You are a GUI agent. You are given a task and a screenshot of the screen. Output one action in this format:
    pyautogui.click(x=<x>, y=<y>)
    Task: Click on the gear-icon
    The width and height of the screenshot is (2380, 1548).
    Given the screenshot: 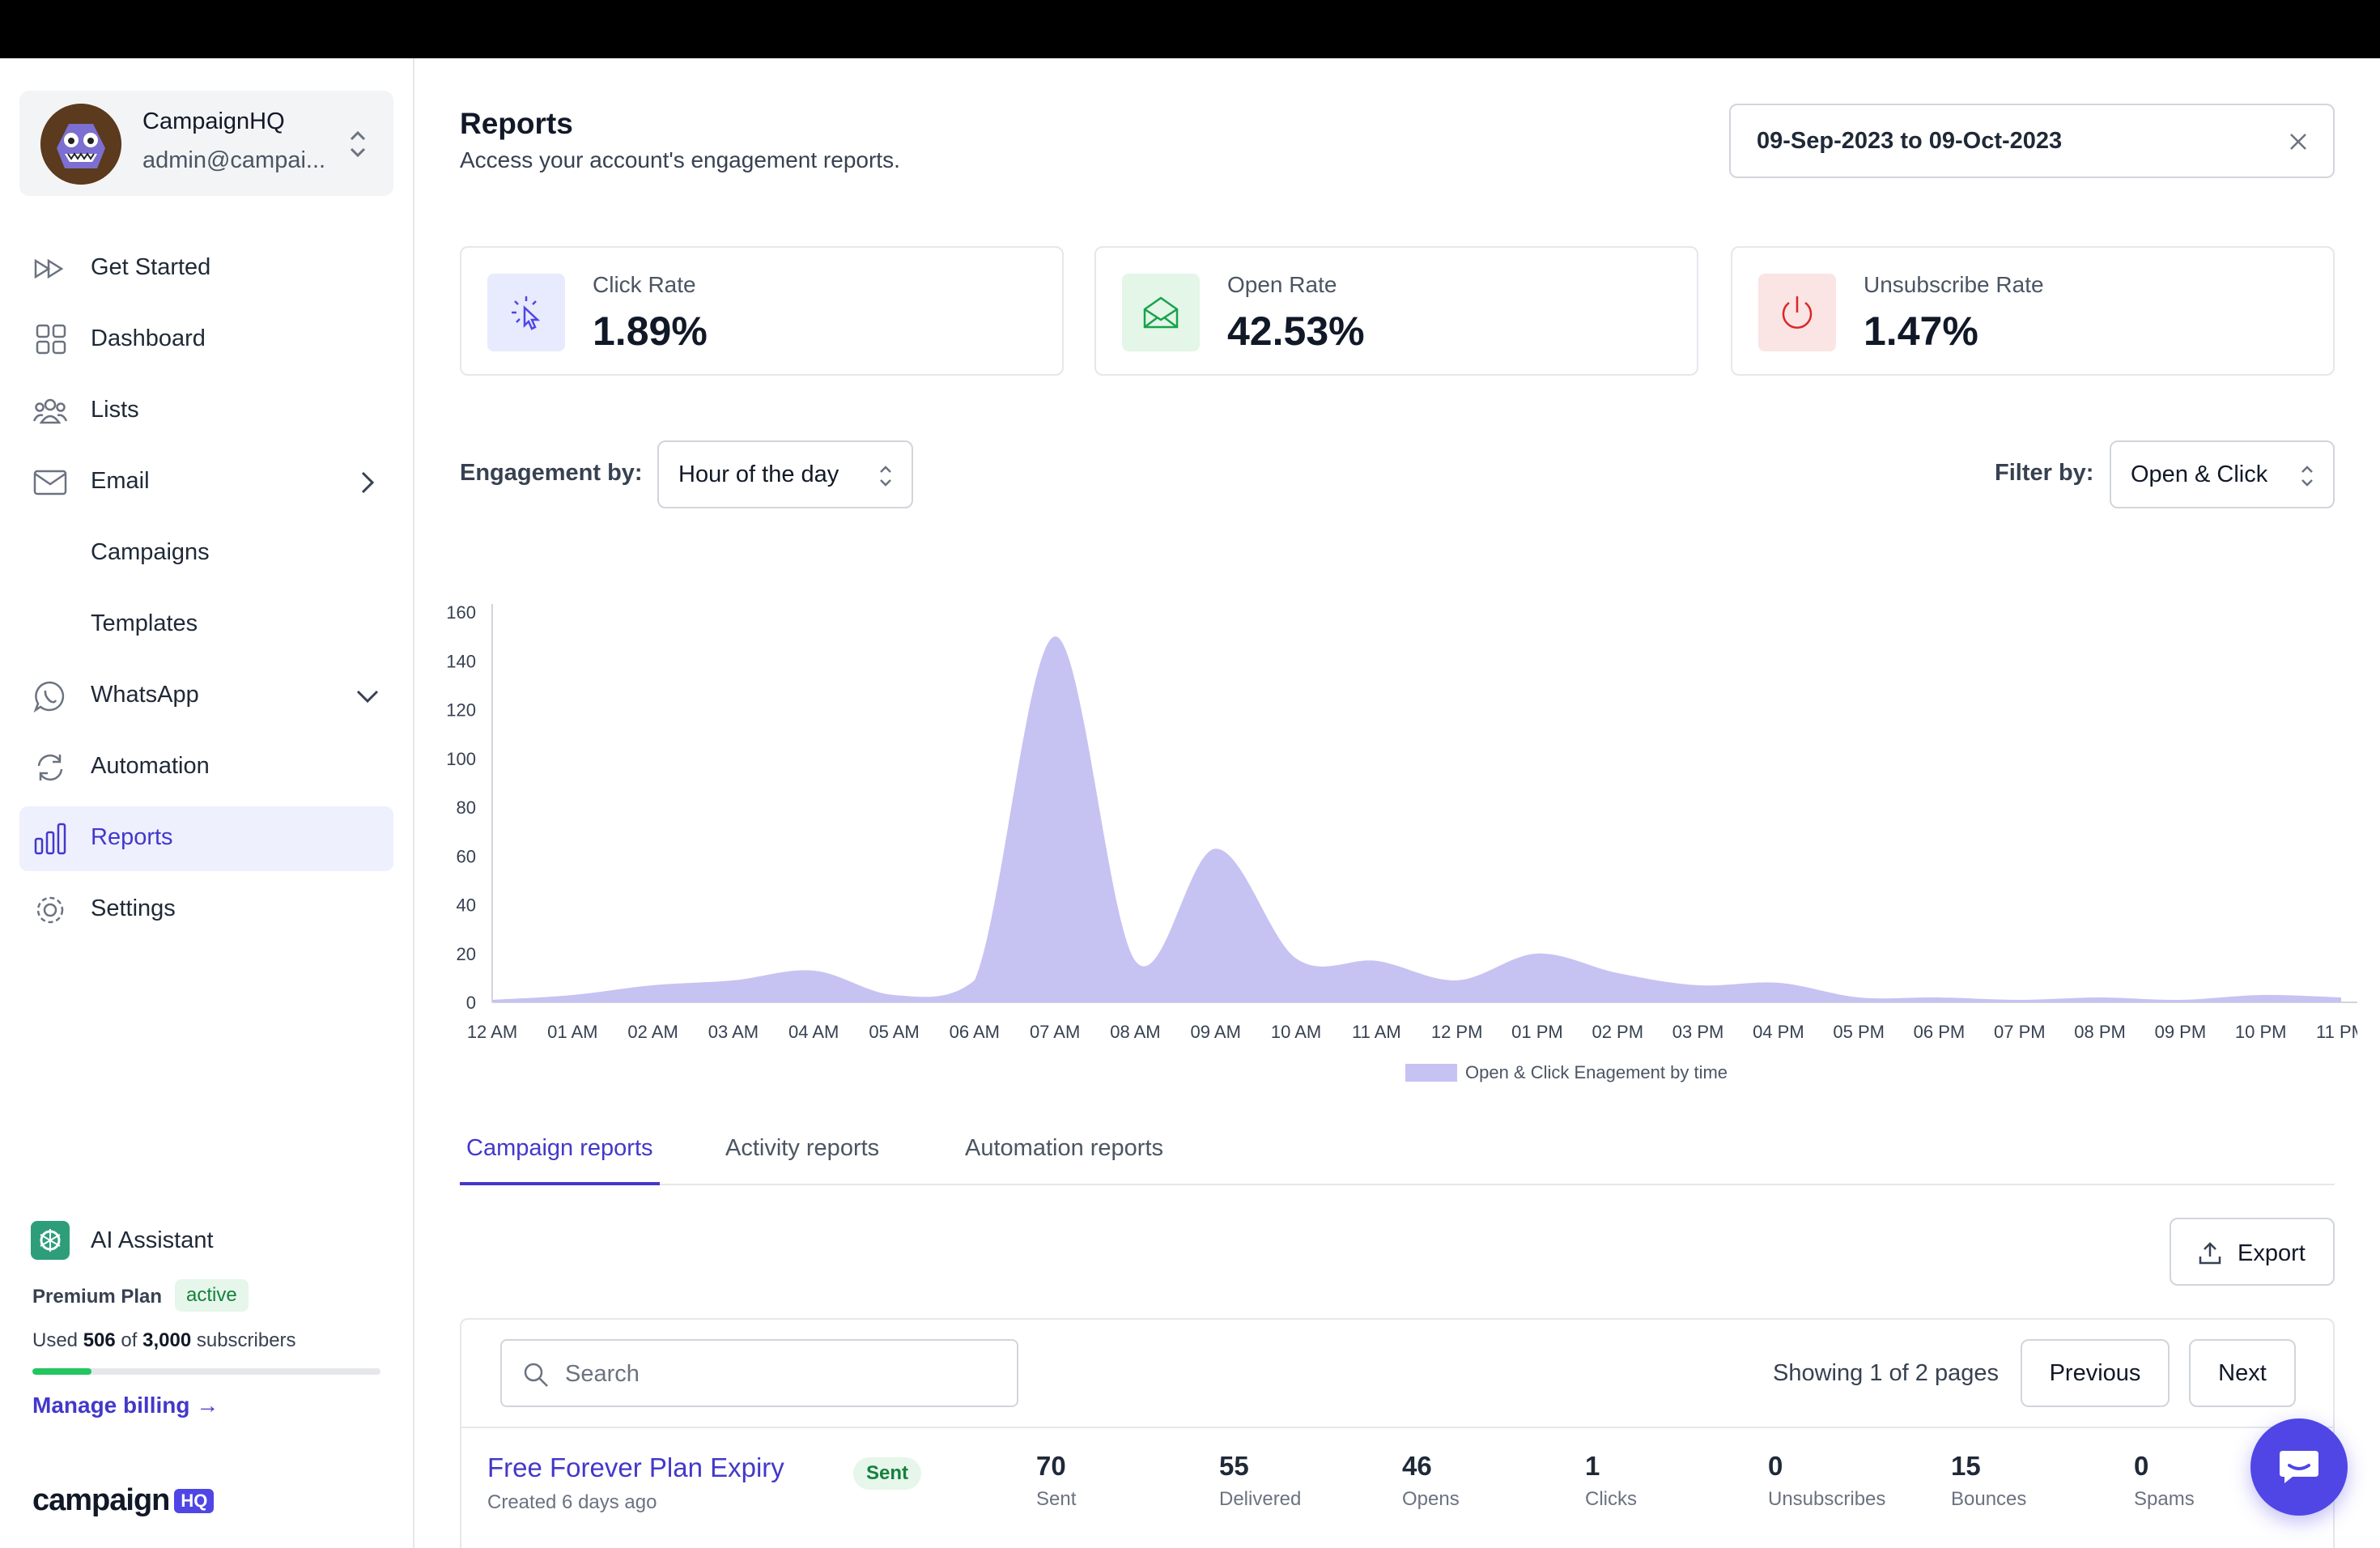 What is the action you would take?
    pyautogui.click(x=50, y=910)
    